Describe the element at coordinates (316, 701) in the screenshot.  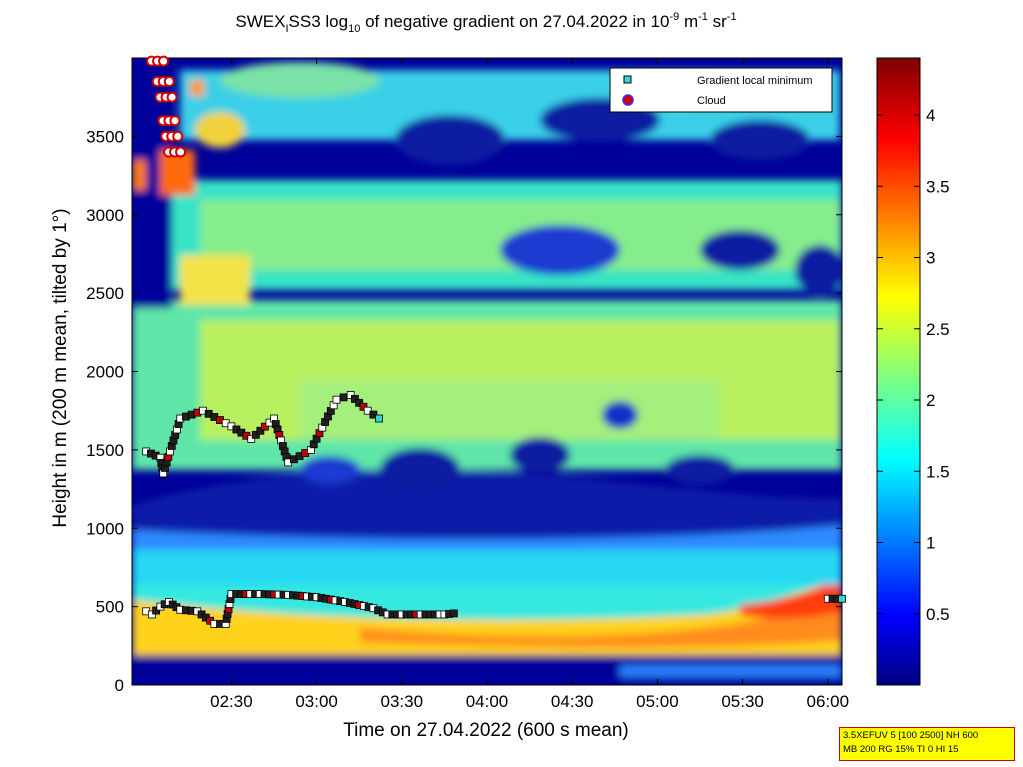
I see `x-tick-label: 03:00` at that location.